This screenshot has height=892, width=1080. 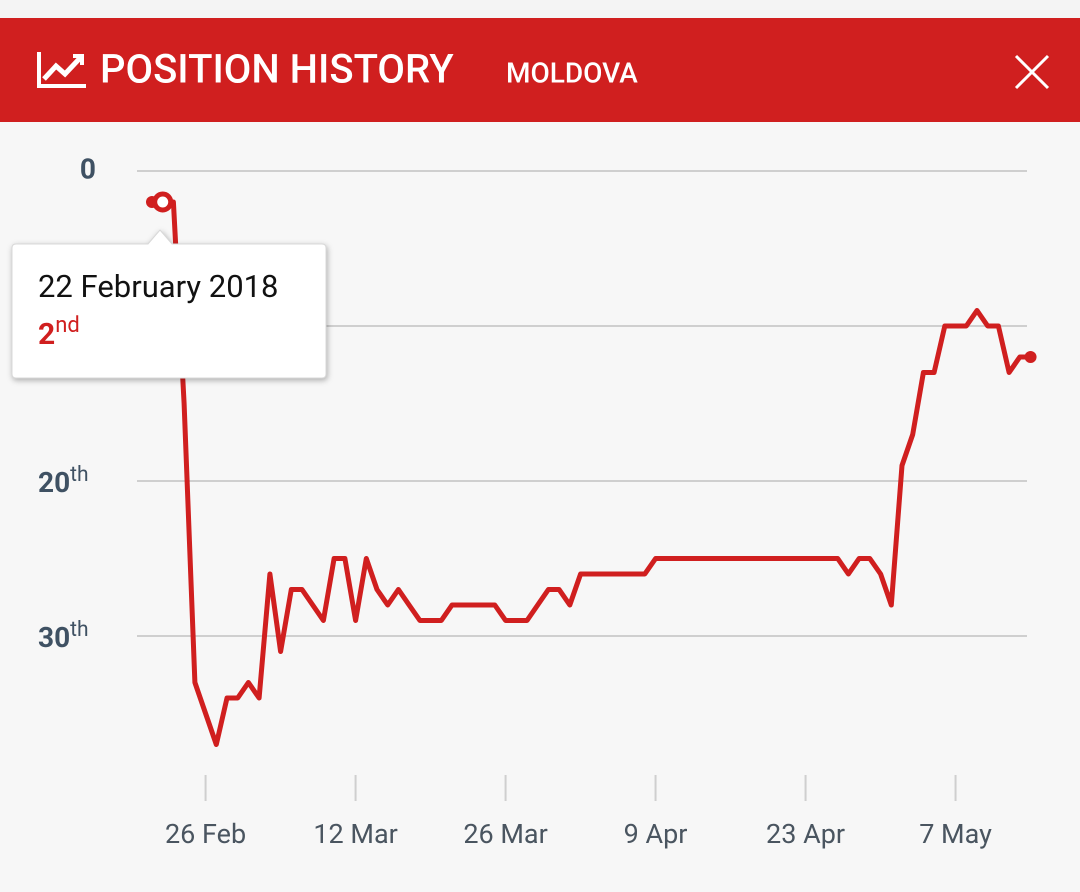 I want to click on tooltip-date: 22 February 2018, so click(x=158, y=286).